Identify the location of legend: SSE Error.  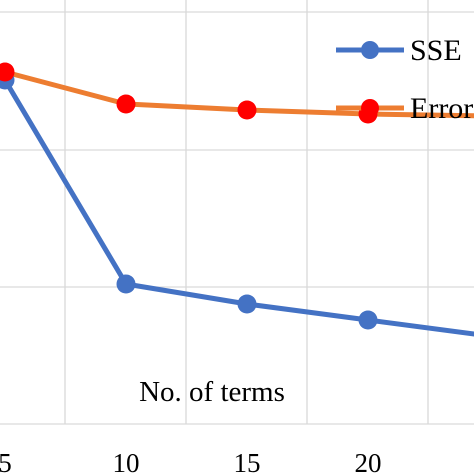
(404, 79).